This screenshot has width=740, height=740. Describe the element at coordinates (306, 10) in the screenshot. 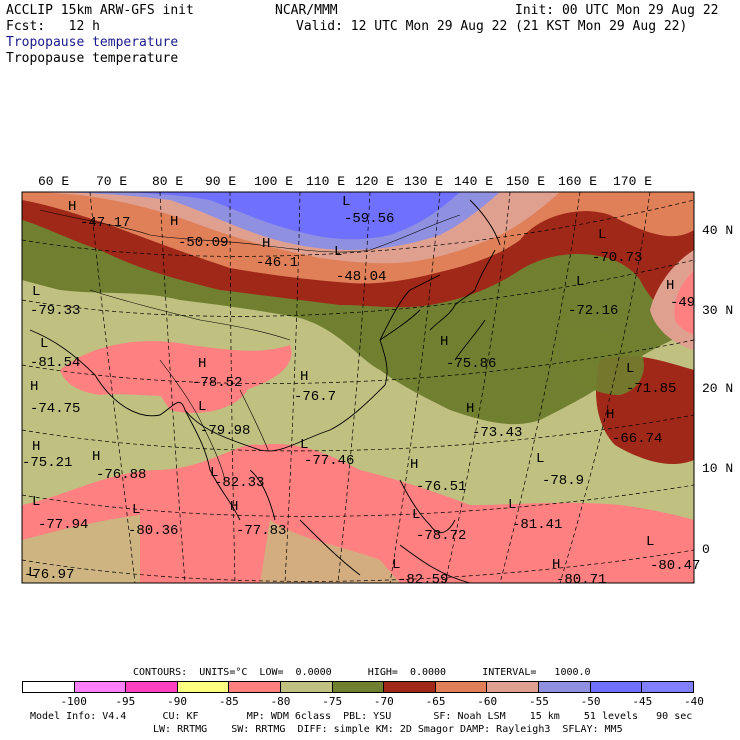

I see `org-label: NCAR/MMM` at that location.